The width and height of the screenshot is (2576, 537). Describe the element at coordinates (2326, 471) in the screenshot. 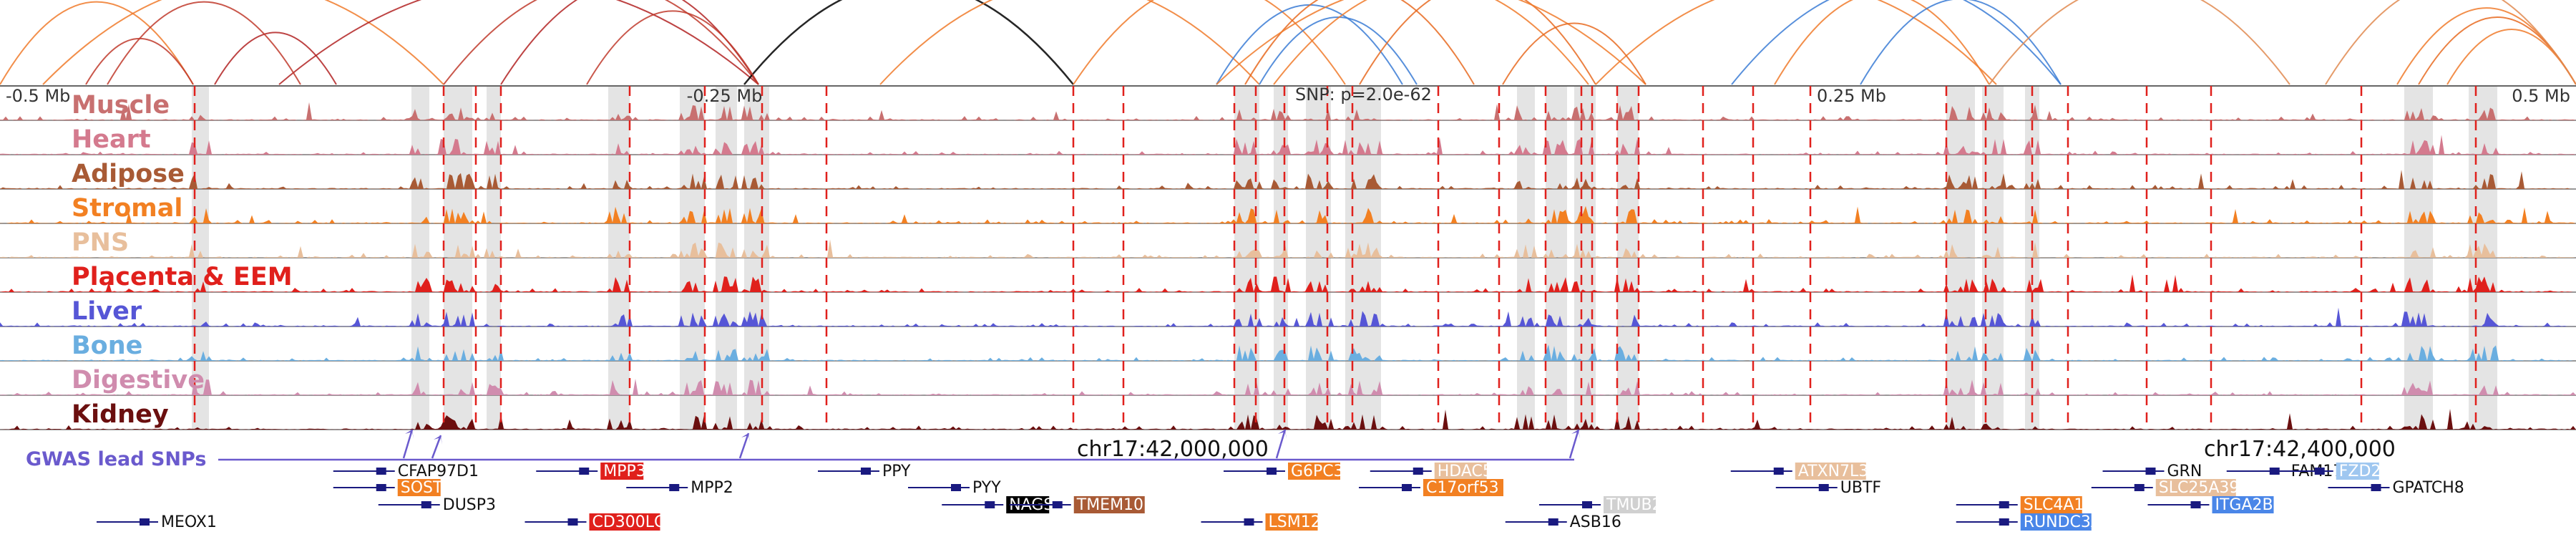

I see `gene-fzd2: FZD2` at that location.